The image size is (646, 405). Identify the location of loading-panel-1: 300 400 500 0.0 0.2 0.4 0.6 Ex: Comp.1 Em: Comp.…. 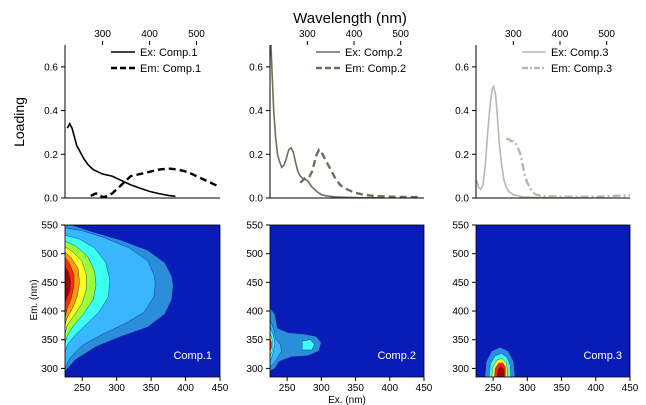
(132, 117).